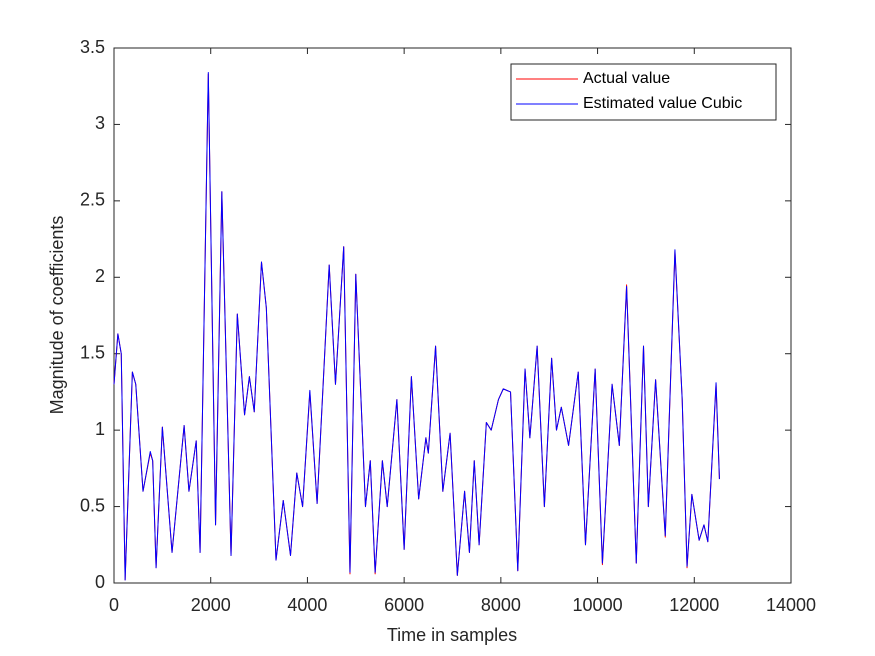 The image size is (875, 656). Describe the element at coordinates (626, 78) in the screenshot. I see `legend-label: Actual value` at that location.